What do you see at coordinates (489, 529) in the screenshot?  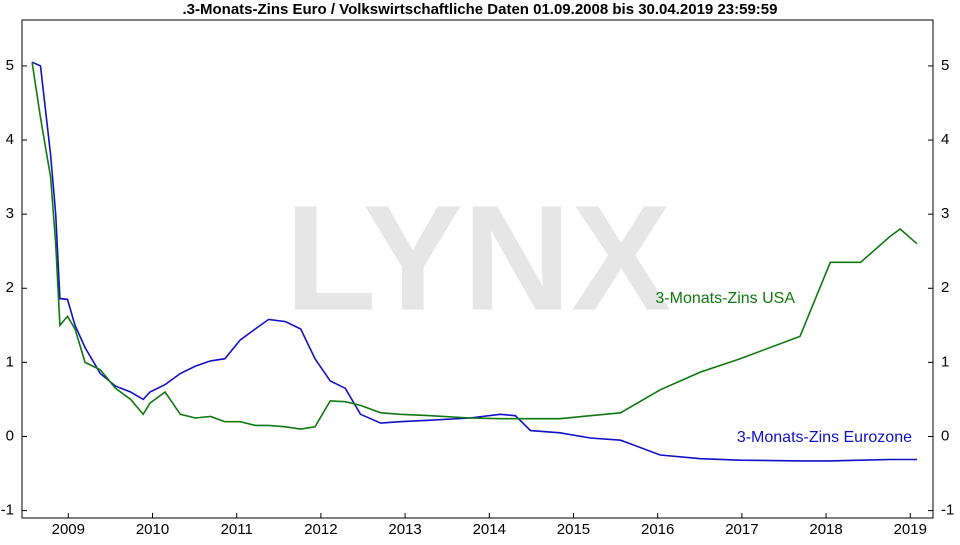 I see `x-tick-label: 2014` at bounding box center [489, 529].